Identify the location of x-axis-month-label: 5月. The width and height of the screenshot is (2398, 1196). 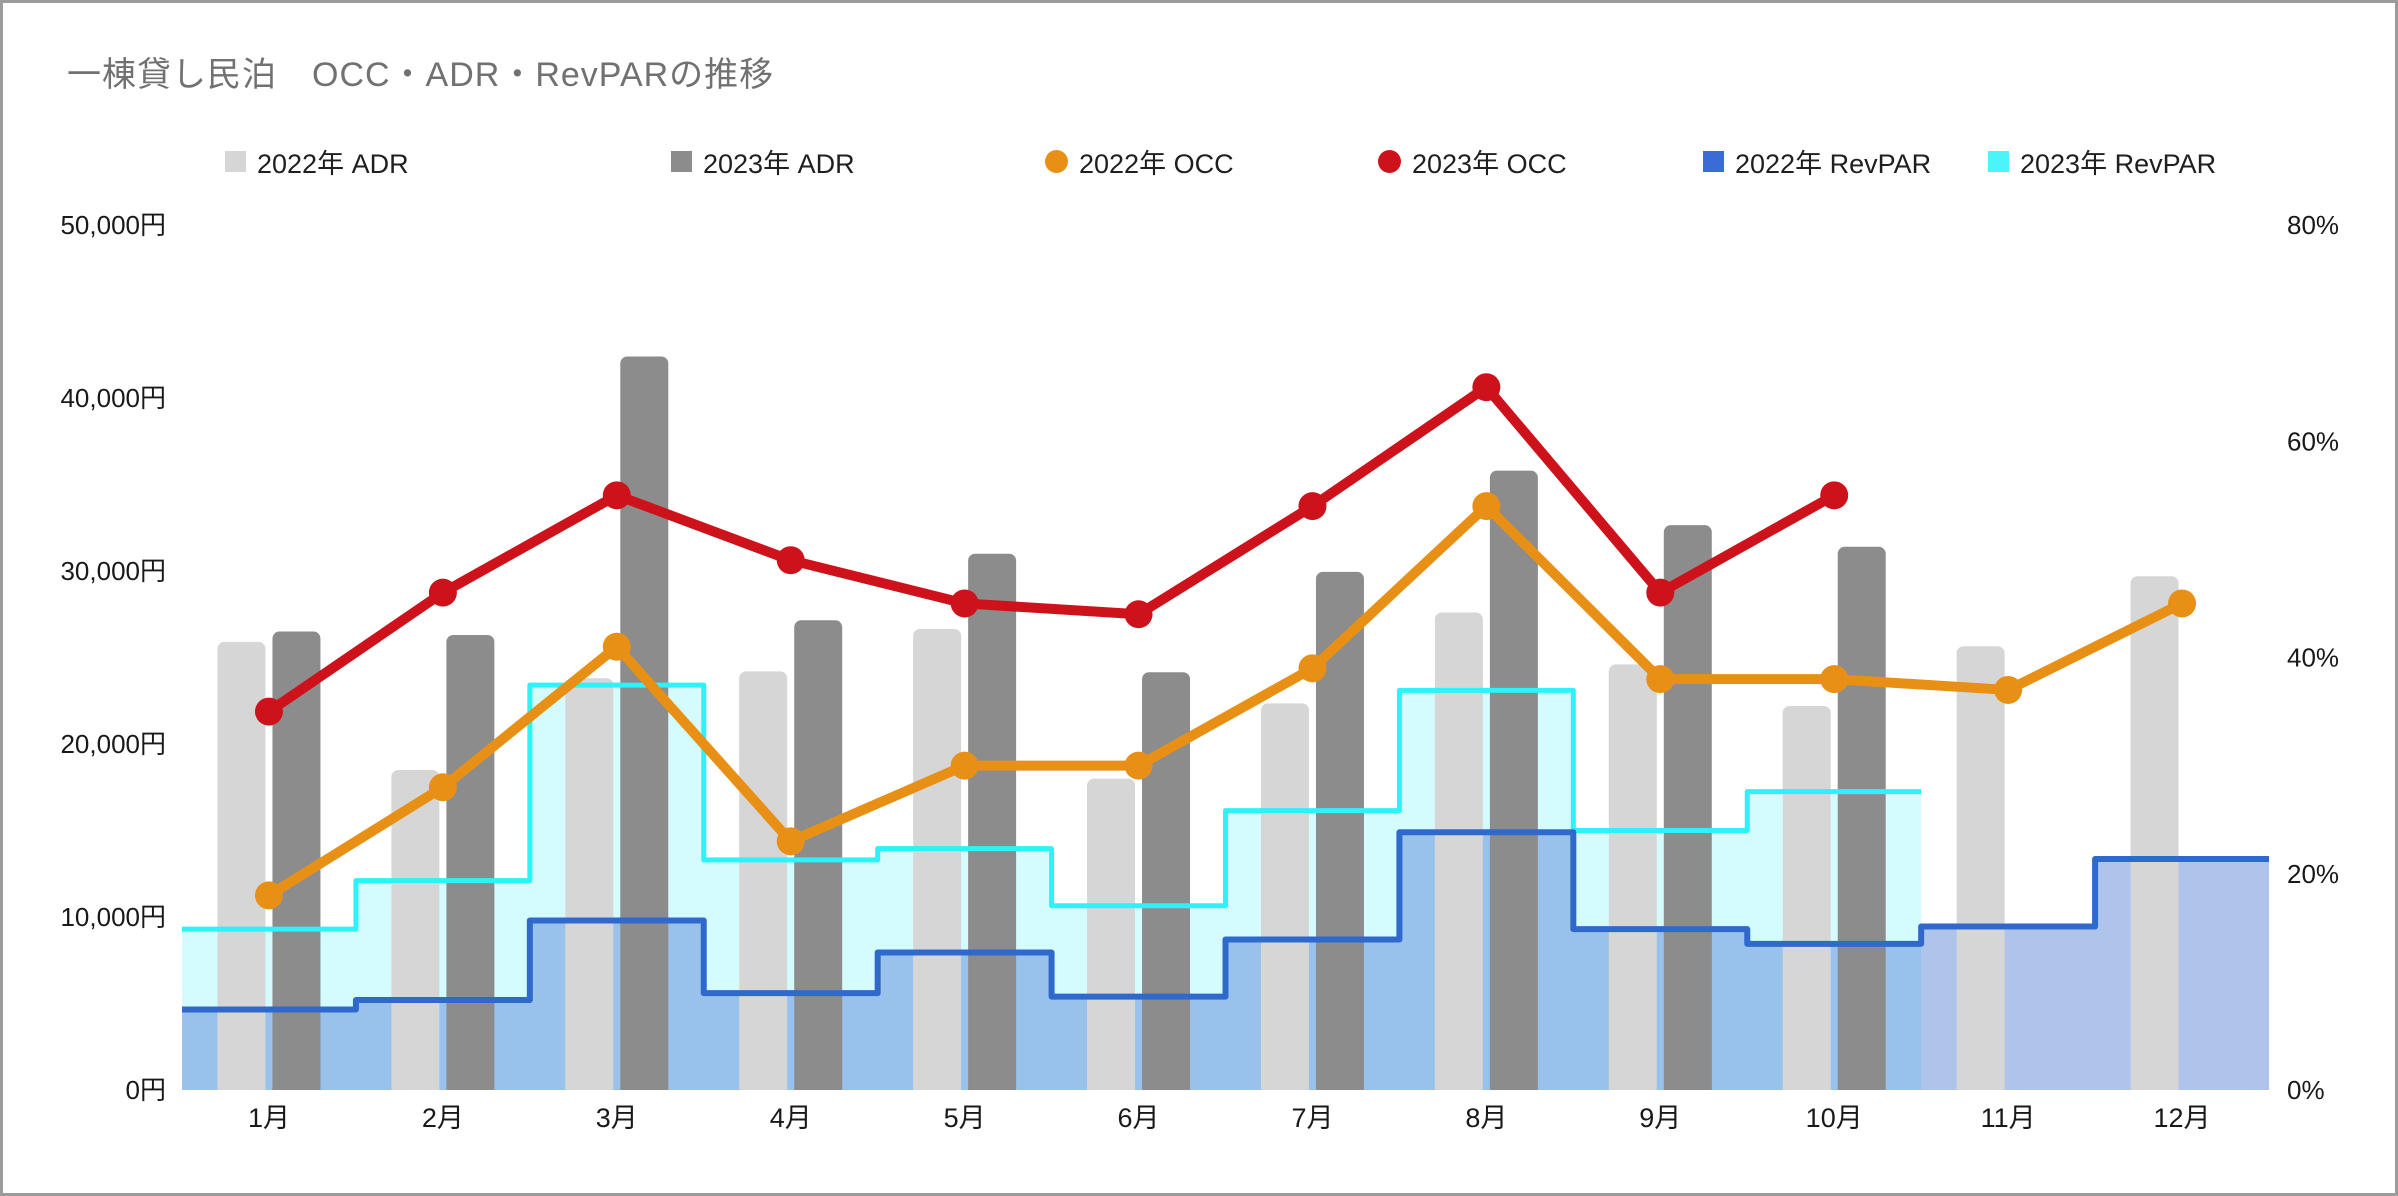
(965, 1118).